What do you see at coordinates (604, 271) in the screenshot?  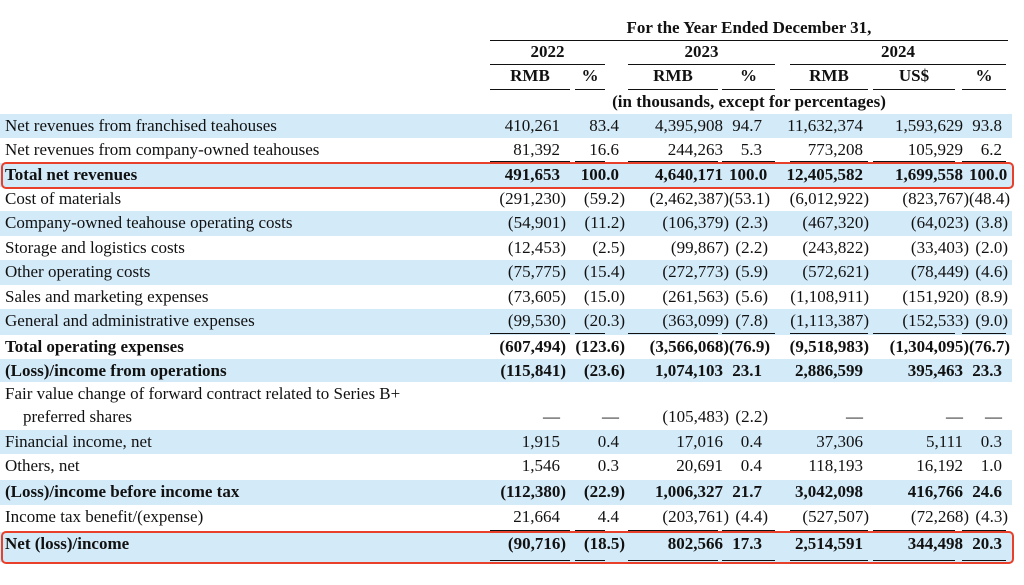 I see `cell-value: (15.4)` at bounding box center [604, 271].